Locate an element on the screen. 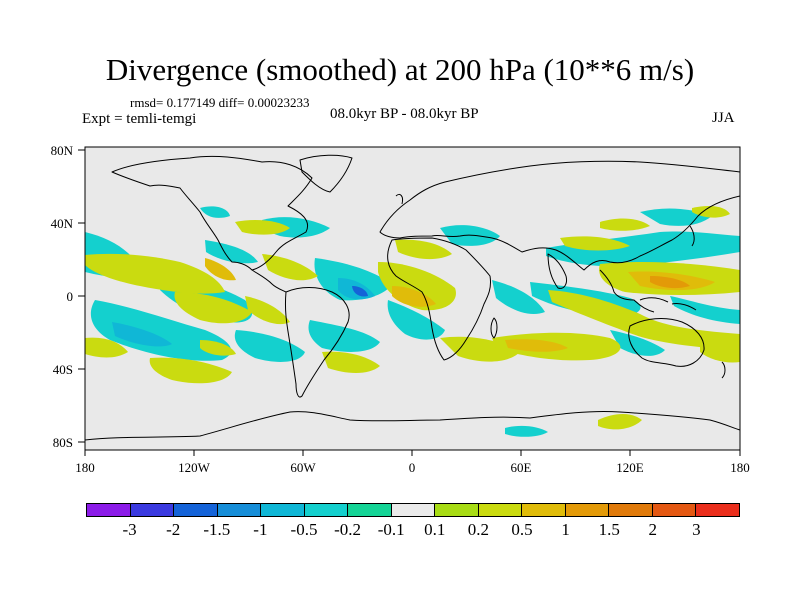 Image resolution: width=800 pixels, height=600 pixels. lon-label-60w: 60W is located at coordinates (303, 467).